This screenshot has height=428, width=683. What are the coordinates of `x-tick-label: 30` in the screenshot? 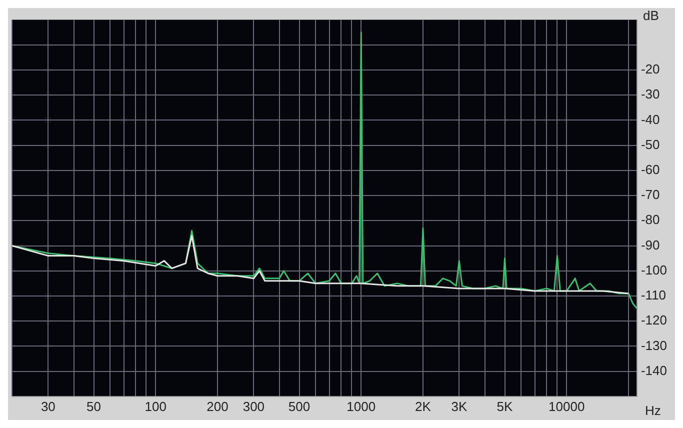 It's located at (48, 406).